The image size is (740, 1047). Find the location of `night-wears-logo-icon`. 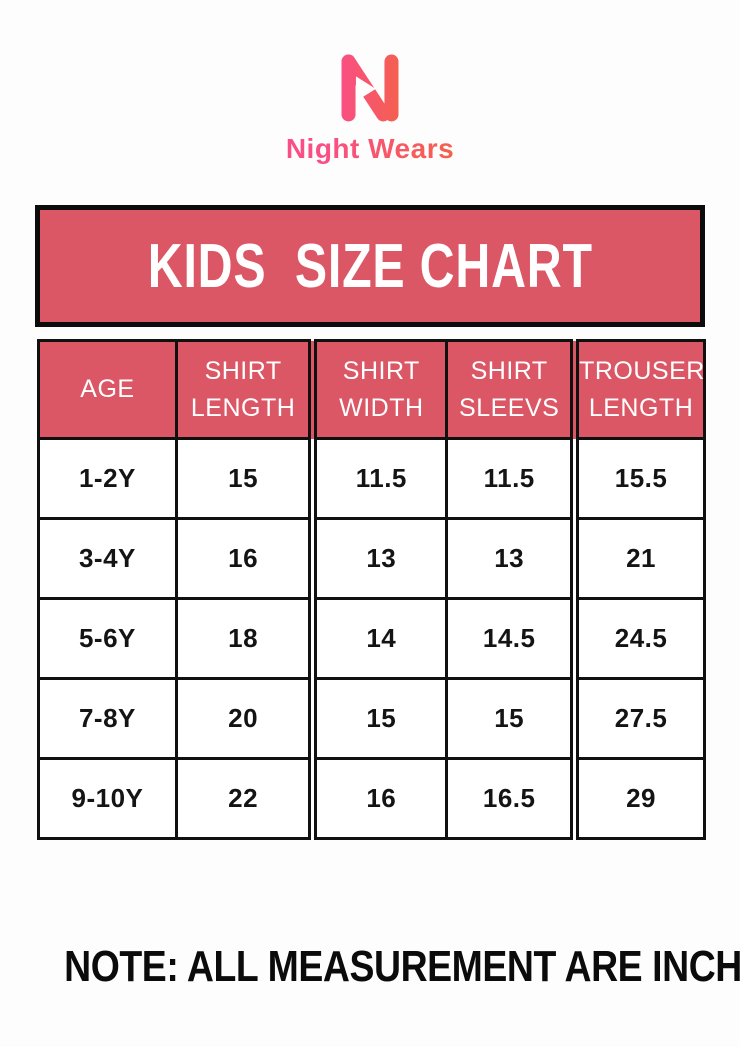

night-wears-logo-icon is located at coordinates (370, 90).